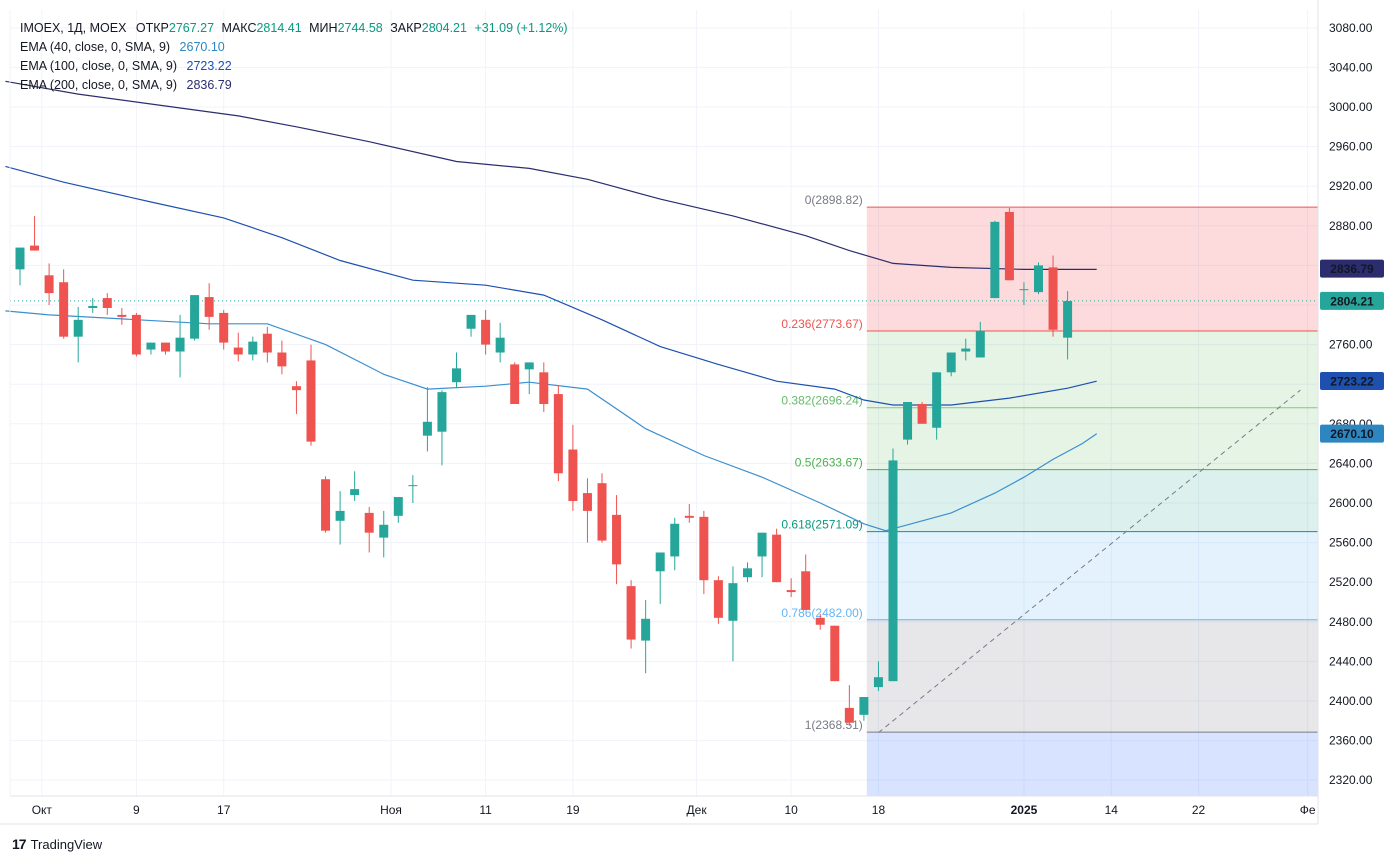  Describe the element at coordinates (191, 28) in the screenshot. I see `open-value: 2767.27` at that location.